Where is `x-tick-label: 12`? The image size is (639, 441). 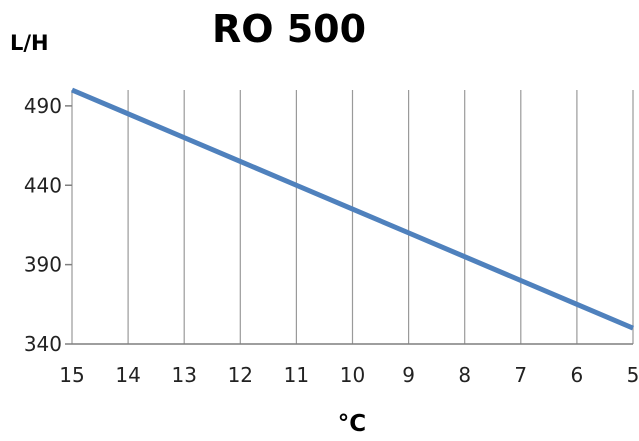
x-tick-label: 12 is located at coordinates (240, 375).